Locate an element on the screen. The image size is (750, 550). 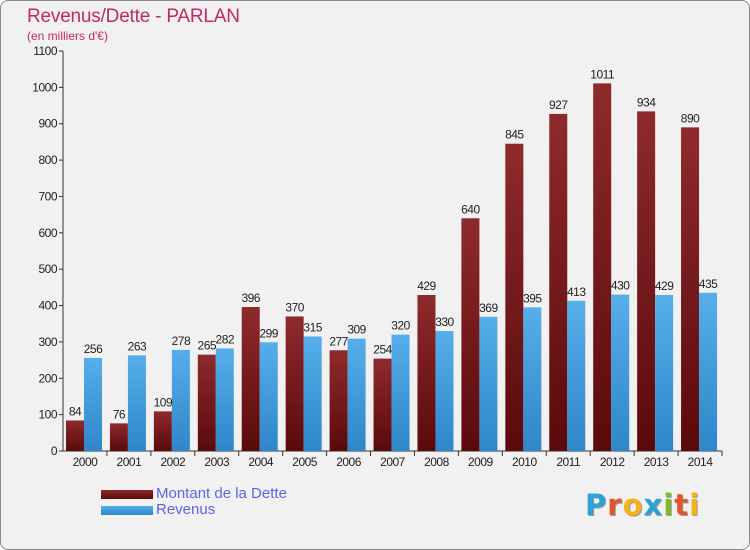
legend-label-revenus: Revenus is located at coordinates (186, 509).